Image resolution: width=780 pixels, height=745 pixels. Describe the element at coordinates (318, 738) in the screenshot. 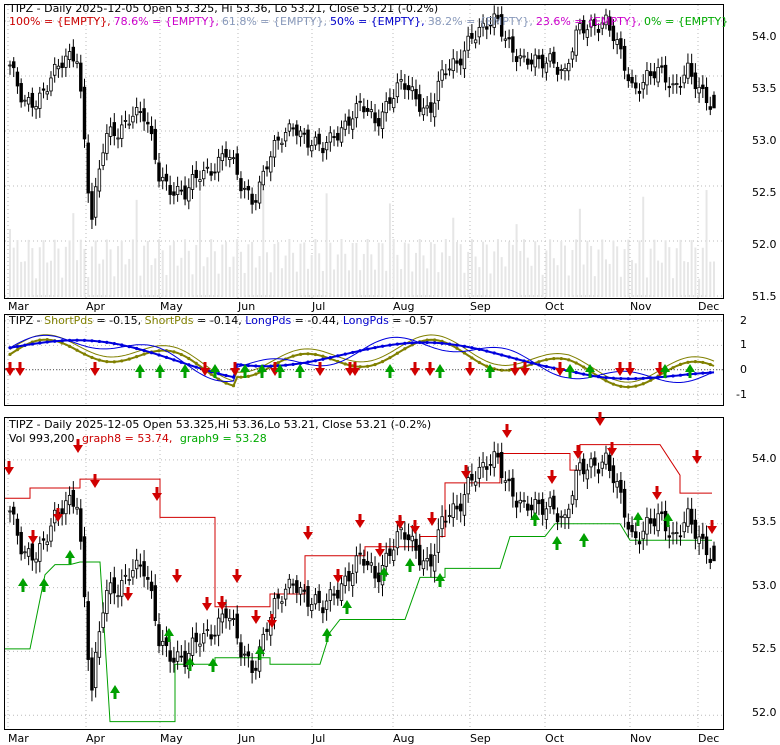

I see `month-label: Jul` at that location.